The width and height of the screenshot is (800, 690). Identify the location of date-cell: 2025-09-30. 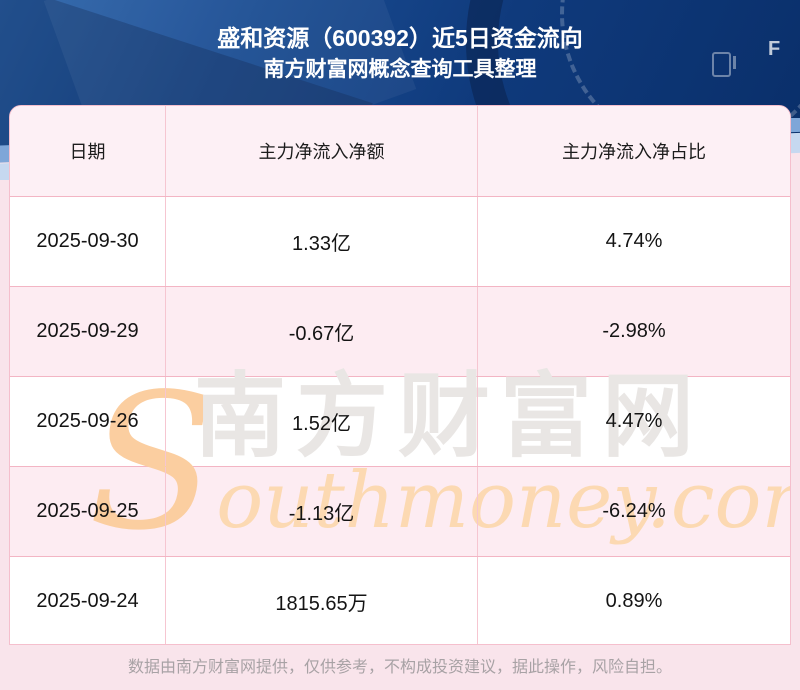
(88, 241).